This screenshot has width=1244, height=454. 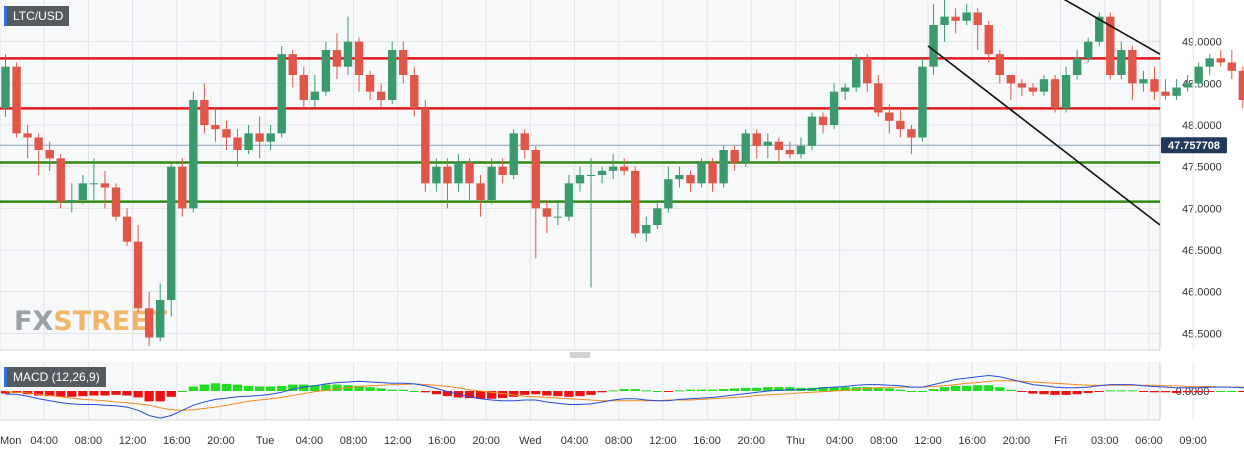 What do you see at coordinates (10, 441) in the screenshot?
I see `x-tick-label: Mon` at bounding box center [10, 441].